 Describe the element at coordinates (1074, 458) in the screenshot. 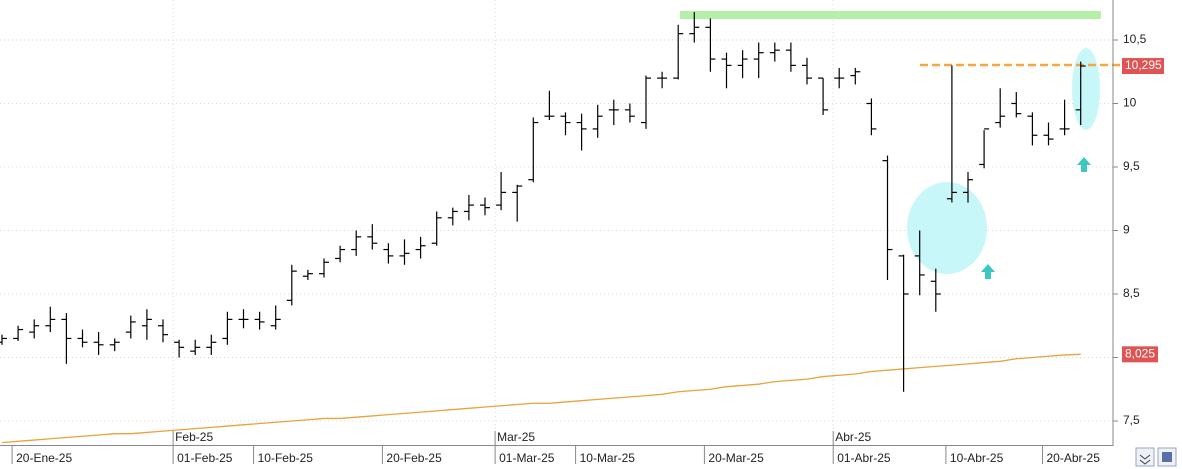

I see `x-tick-label: 20-Abr-25` at that location.